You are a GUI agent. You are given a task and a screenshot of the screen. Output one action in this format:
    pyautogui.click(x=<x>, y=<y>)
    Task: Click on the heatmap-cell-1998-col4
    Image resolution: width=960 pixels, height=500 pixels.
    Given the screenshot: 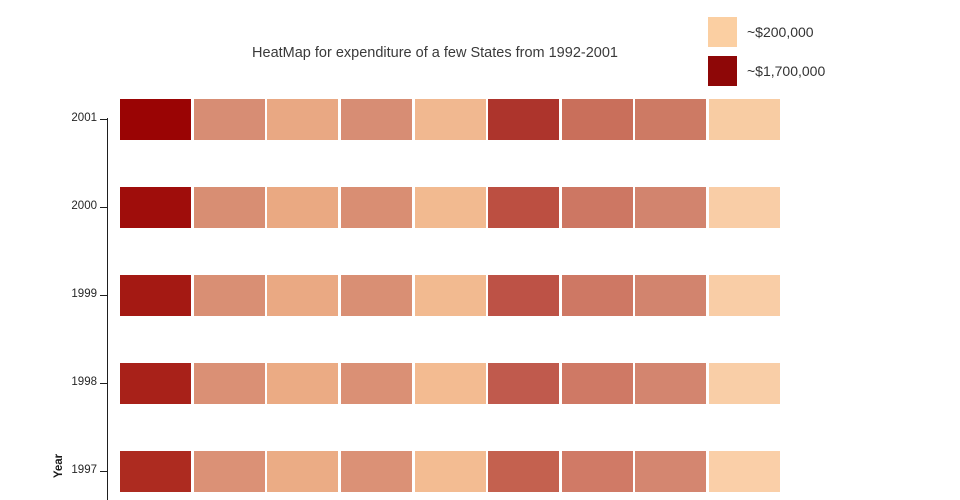 What is the action you would take?
    pyautogui.click(x=376, y=383)
    